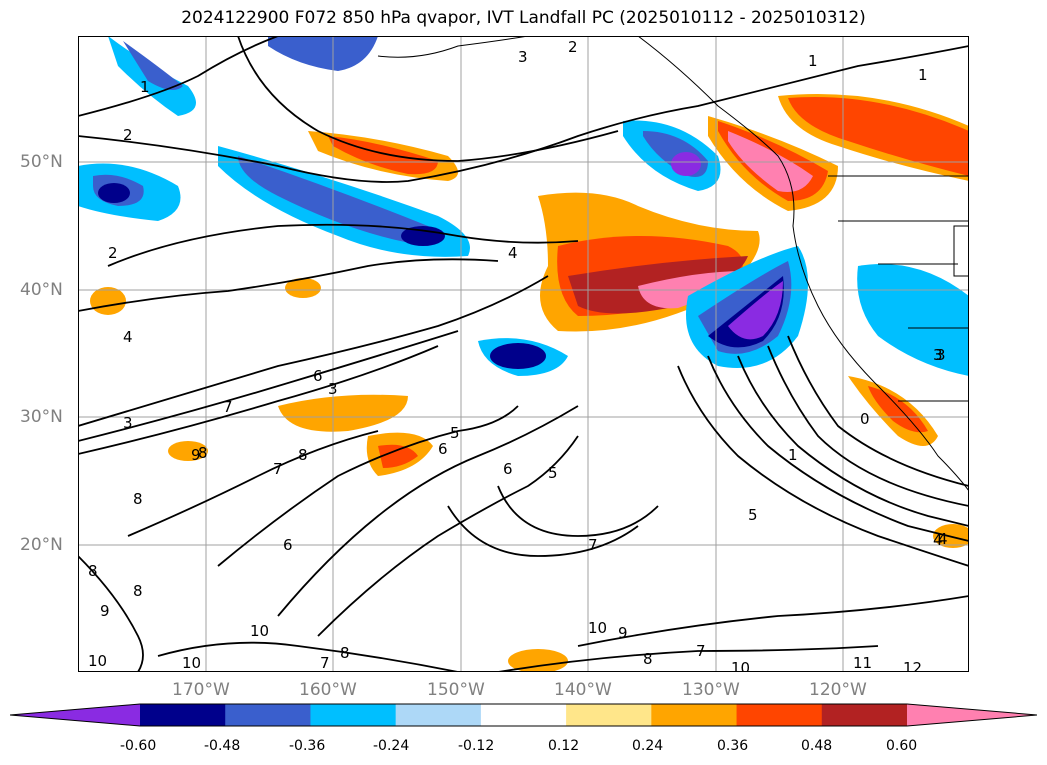  I want to click on colorbar-tick-label: 0.60, so click(902, 746).